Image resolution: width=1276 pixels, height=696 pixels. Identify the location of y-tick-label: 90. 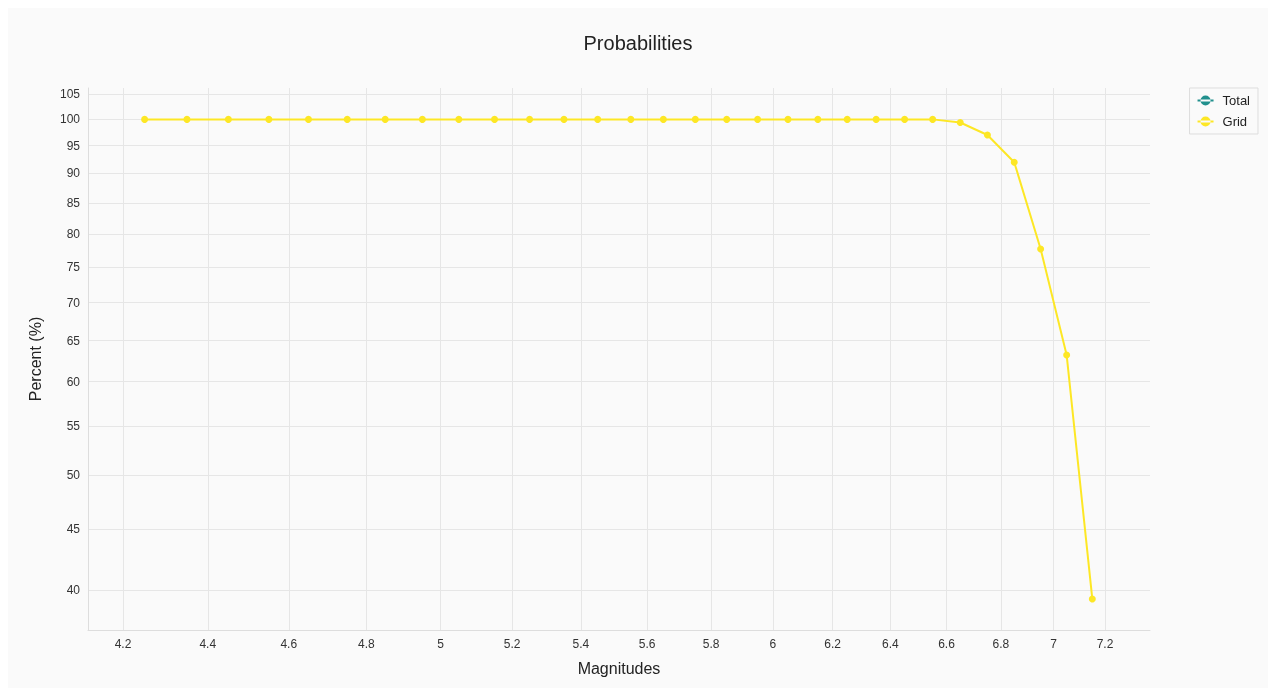
(73, 173).